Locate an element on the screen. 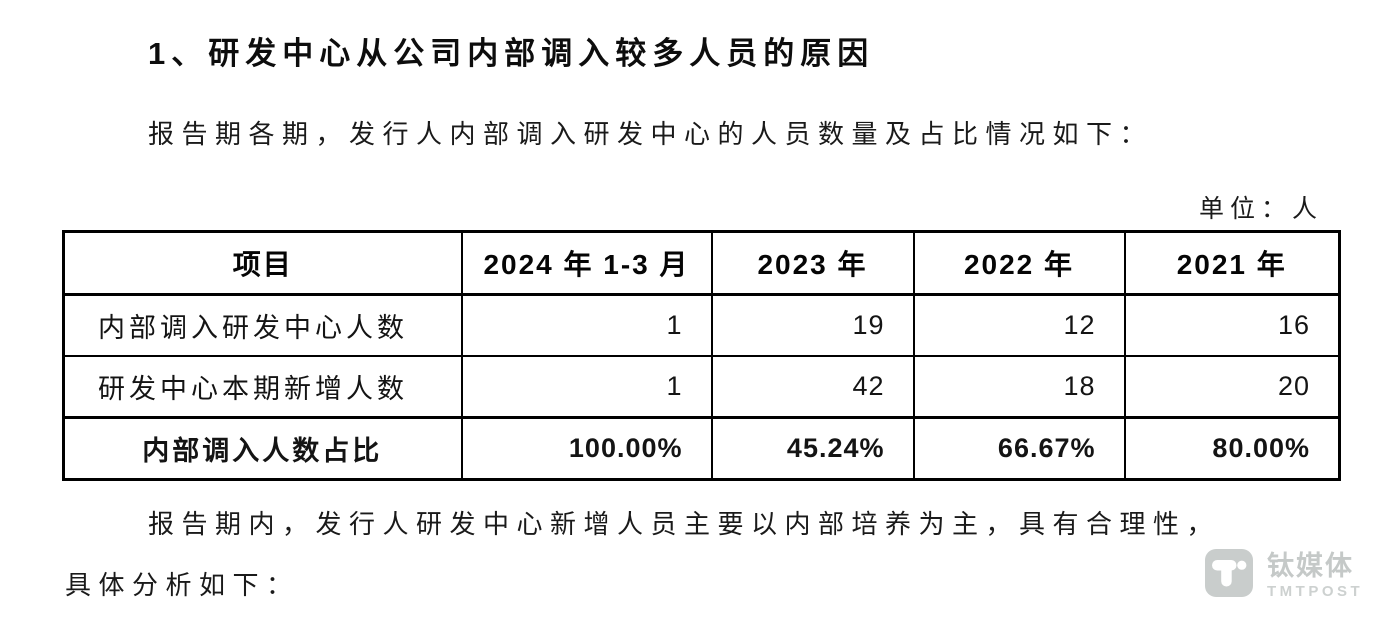  row-value: 12 is located at coordinates (1019, 325).